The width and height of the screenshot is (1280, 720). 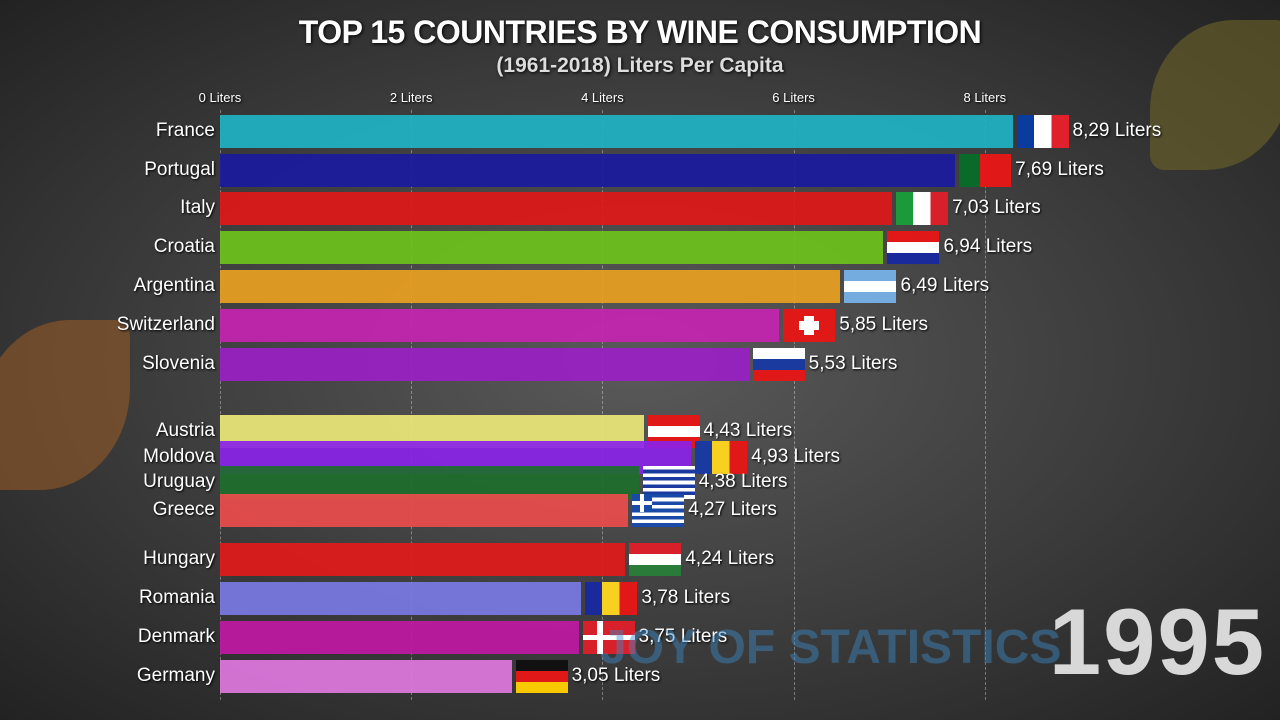 What do you see at coordinates (366, 676) in the screenshot?
I see `bar-germany` at bounding box center [366, 676].